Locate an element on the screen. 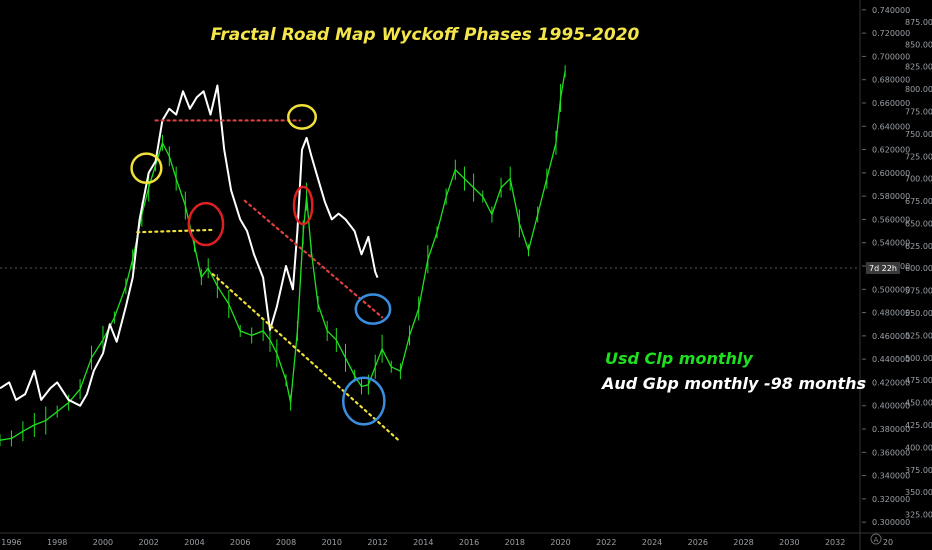 The width and height of the screenshot is (932, 550). left-scale-tick-label: 0.420000 is located at coordinates (891, 382).